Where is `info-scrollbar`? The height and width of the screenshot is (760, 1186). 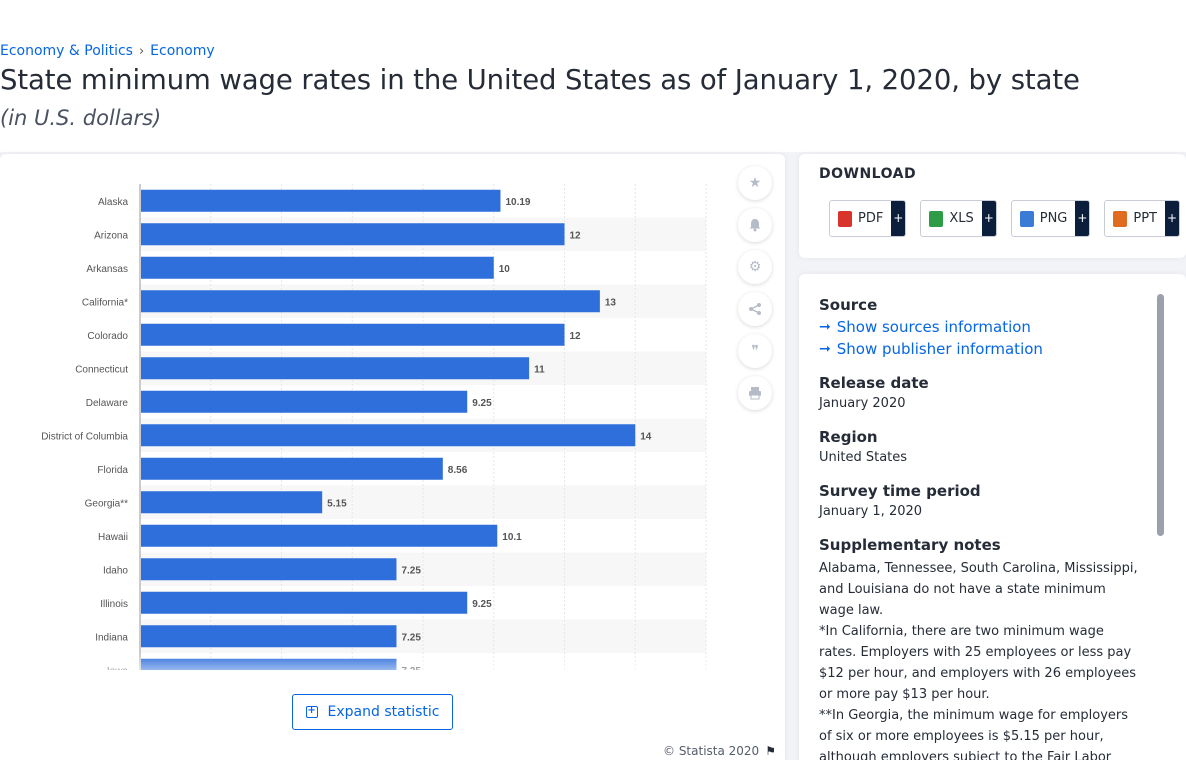 info-scrollbar is located at coordinates (1160, 415).